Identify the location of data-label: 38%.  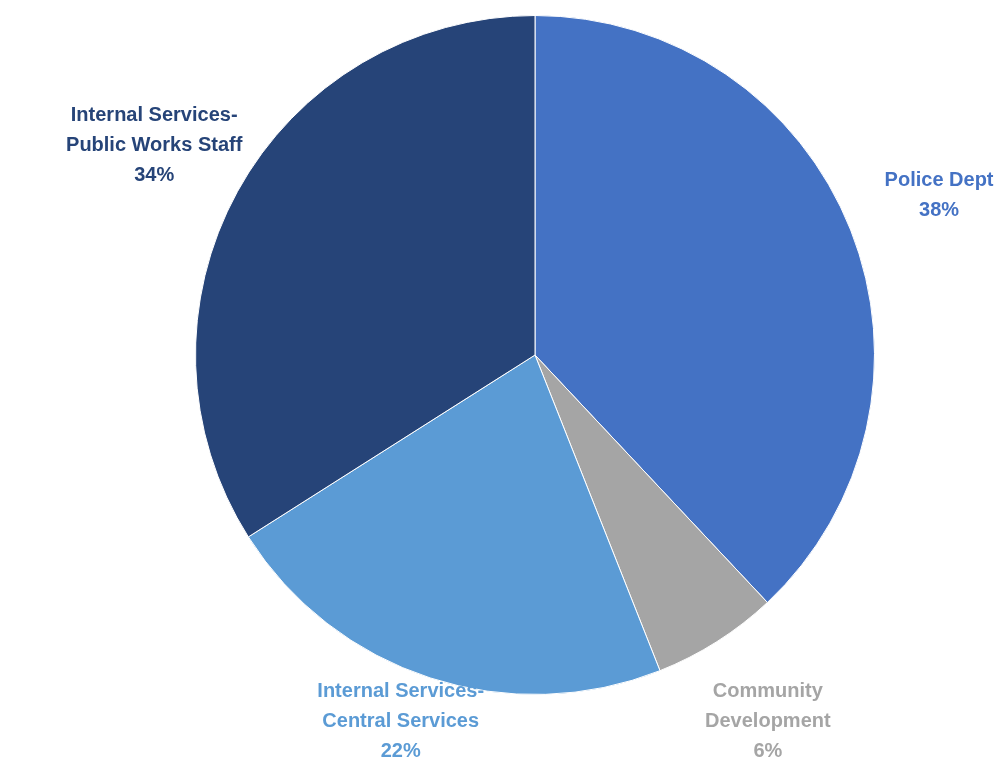
(939, 208).